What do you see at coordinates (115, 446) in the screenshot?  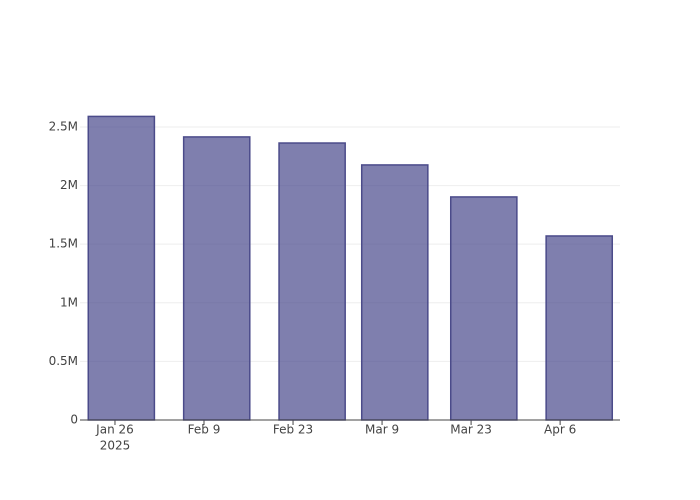 I see `x-year-label: 2025` at bounding box center [115, 446].